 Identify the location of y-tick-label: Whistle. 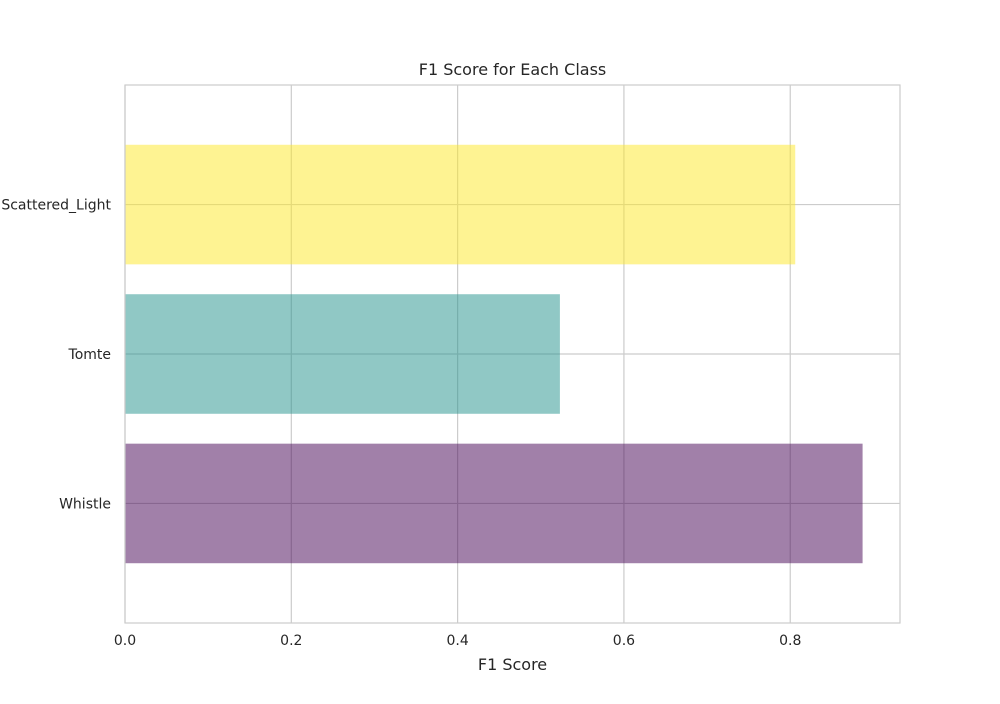
(85, 504).